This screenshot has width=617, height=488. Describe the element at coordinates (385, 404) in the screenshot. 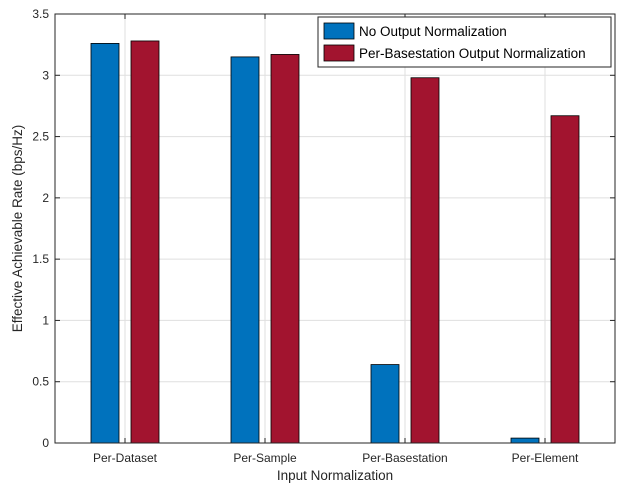

I see `bar-no-output-normalization-per-basestation` at that location.